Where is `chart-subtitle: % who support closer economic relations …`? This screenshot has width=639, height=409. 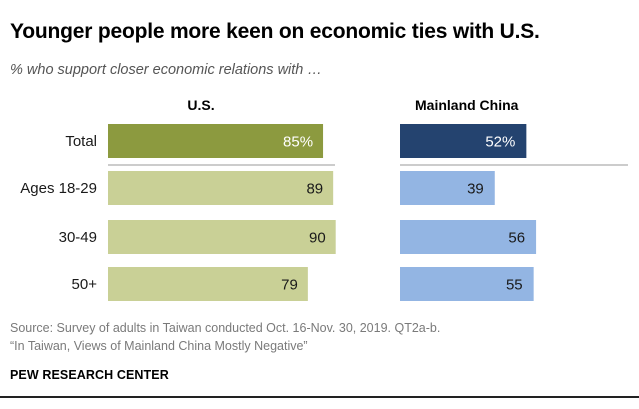
chart-subtitle: % who support closer economic relations … is located at coordinates (166, 70).